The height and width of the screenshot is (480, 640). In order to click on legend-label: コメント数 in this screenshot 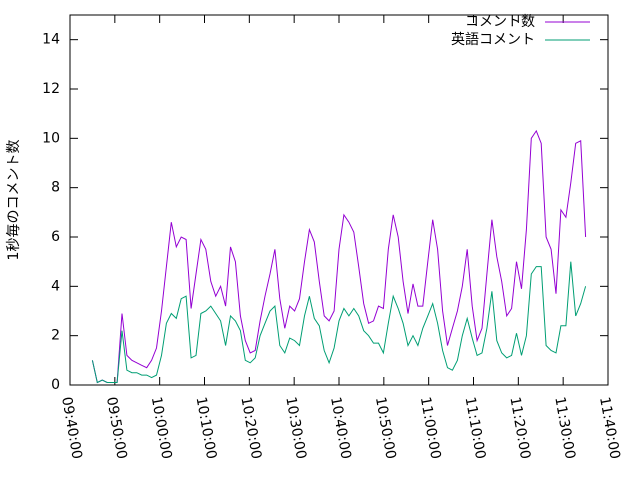, I will do `click(500, 22)`.